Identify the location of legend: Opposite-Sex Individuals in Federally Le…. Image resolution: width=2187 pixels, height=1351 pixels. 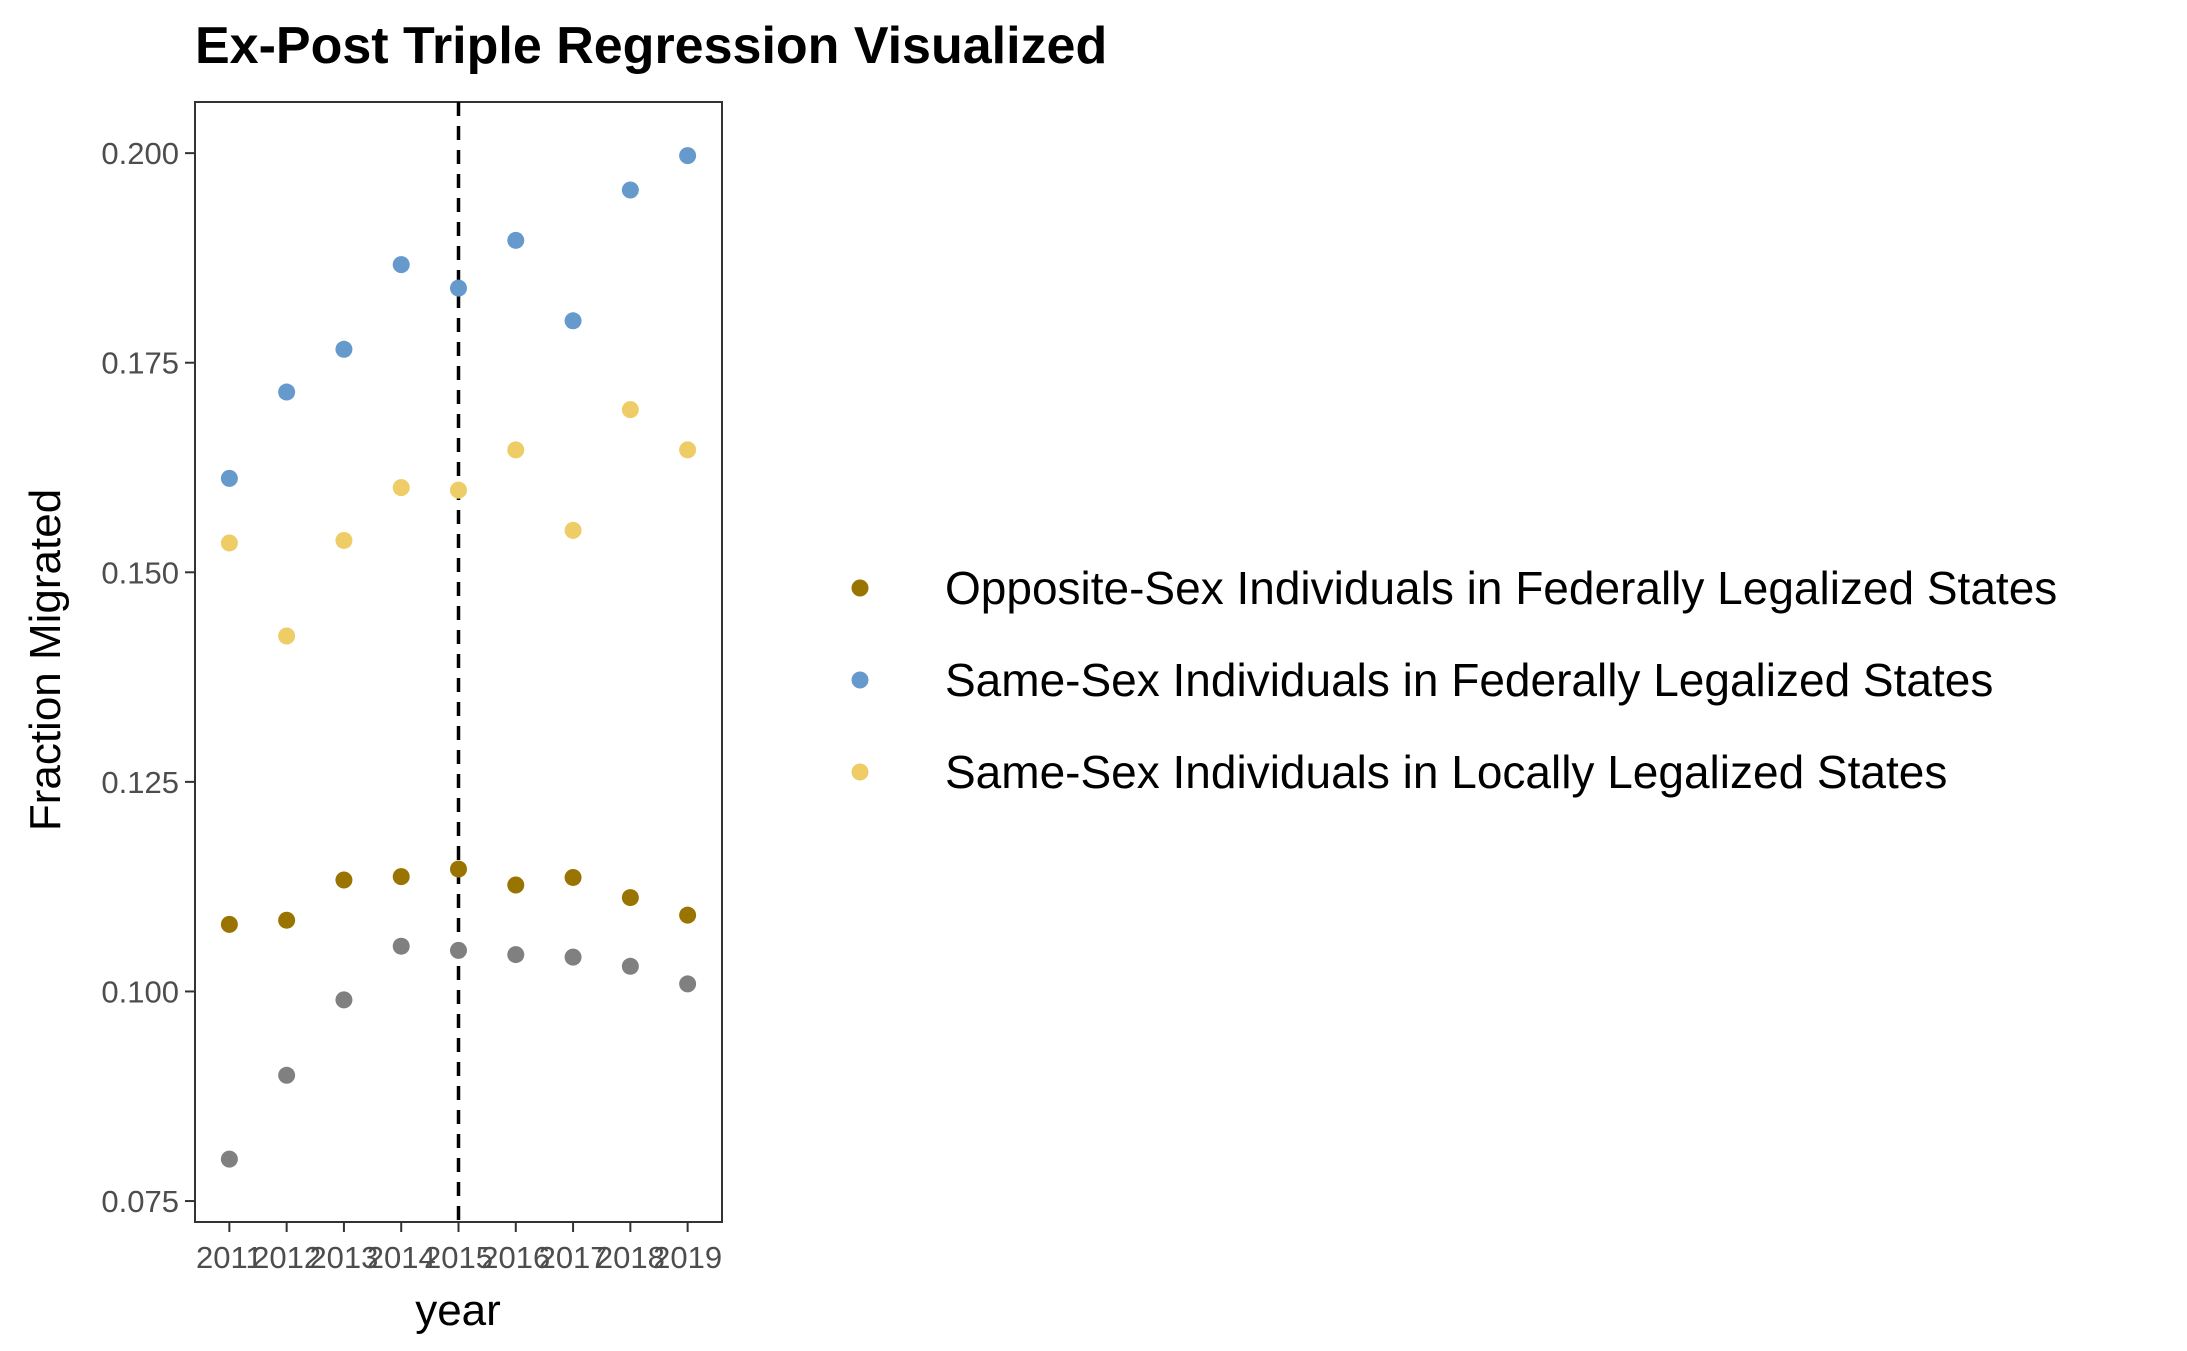
(1454, 680).